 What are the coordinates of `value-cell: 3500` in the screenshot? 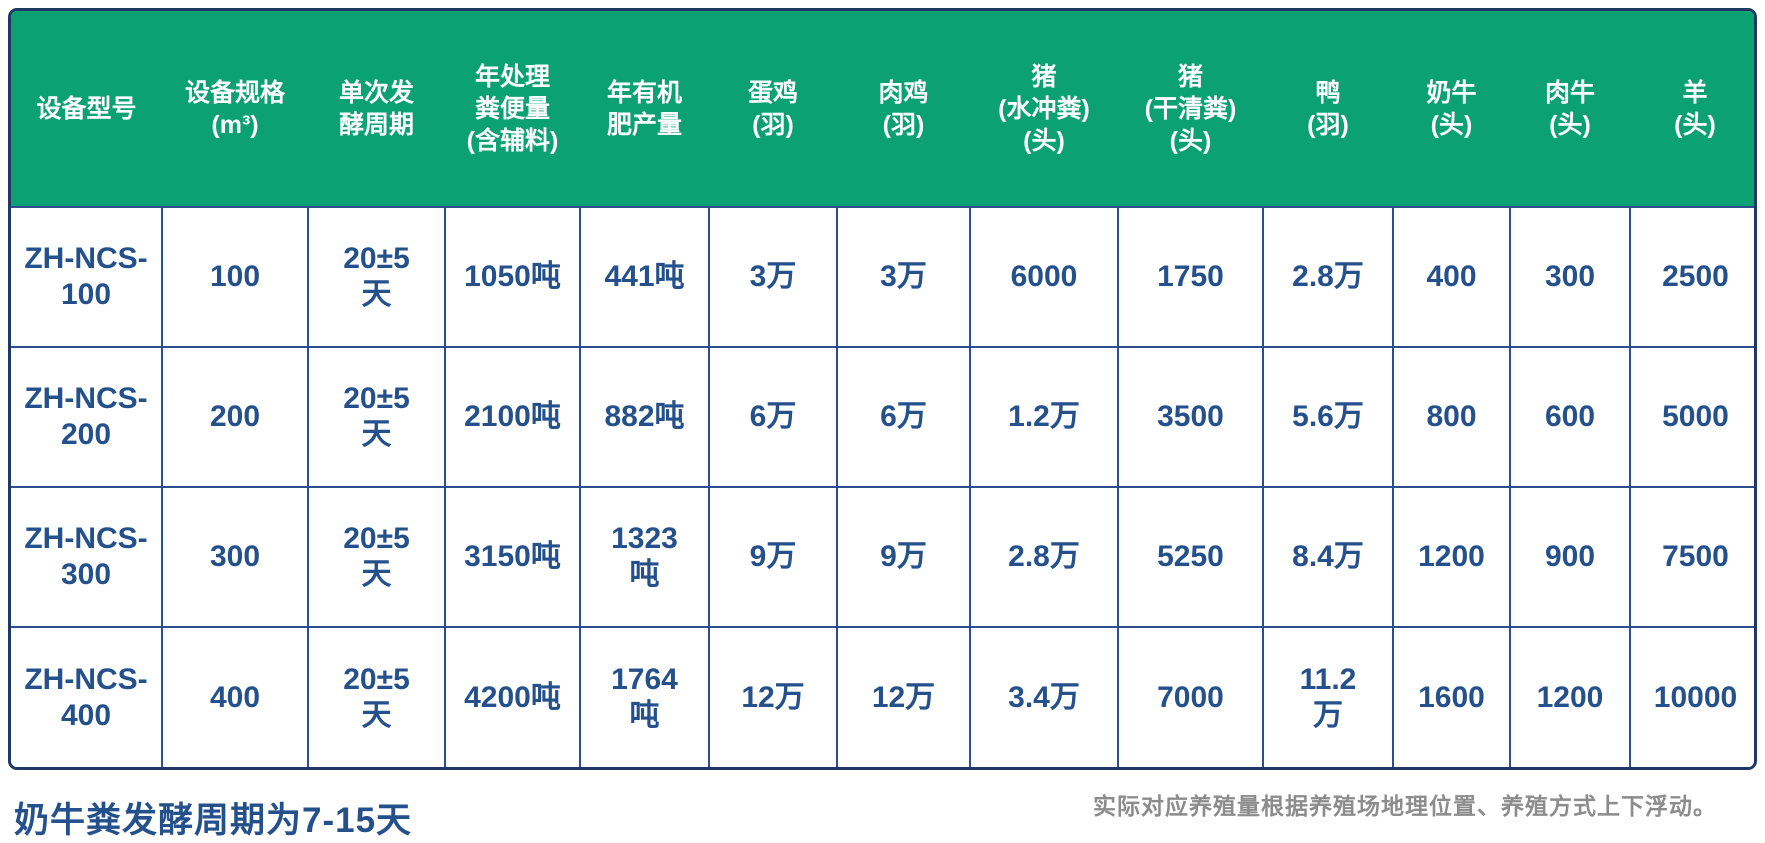 It's located at (1190, 417).